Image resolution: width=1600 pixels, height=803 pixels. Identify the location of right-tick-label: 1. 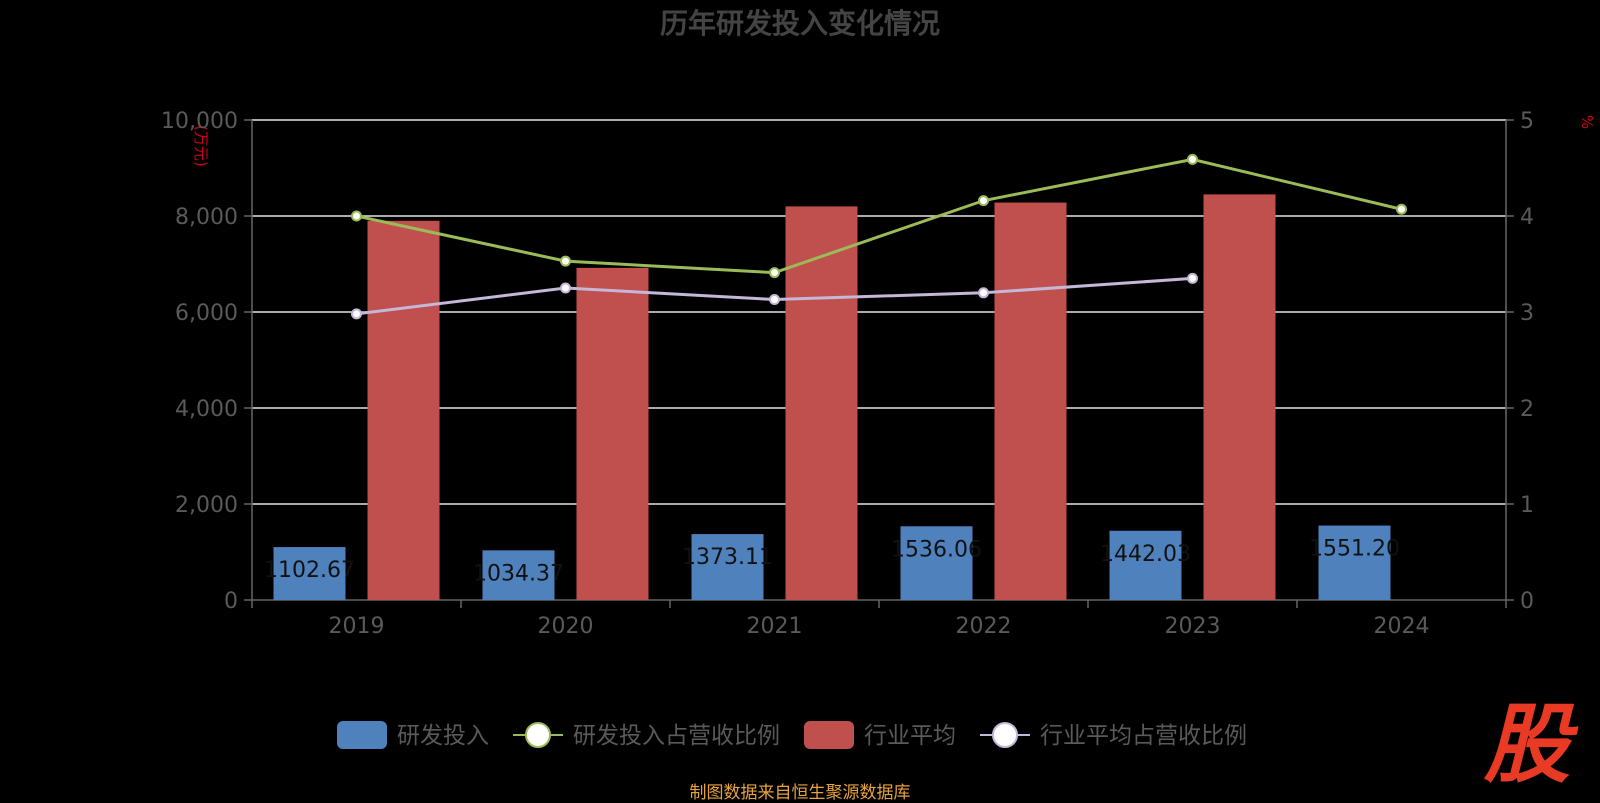
(1527, 505).